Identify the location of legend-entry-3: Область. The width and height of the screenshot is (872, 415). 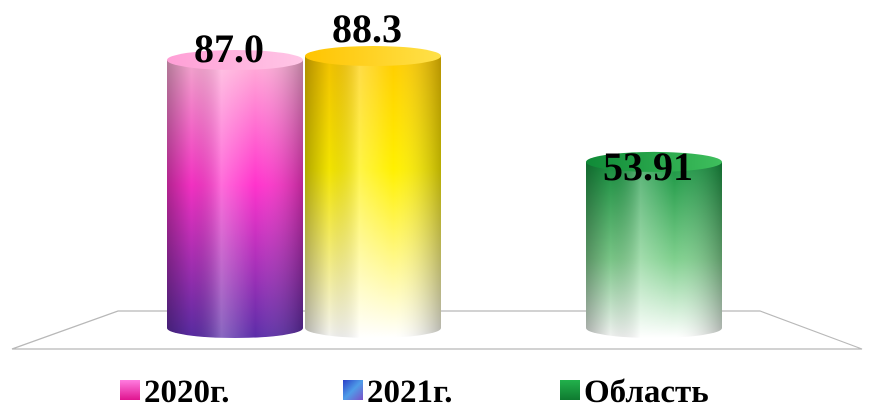
(634, 392).